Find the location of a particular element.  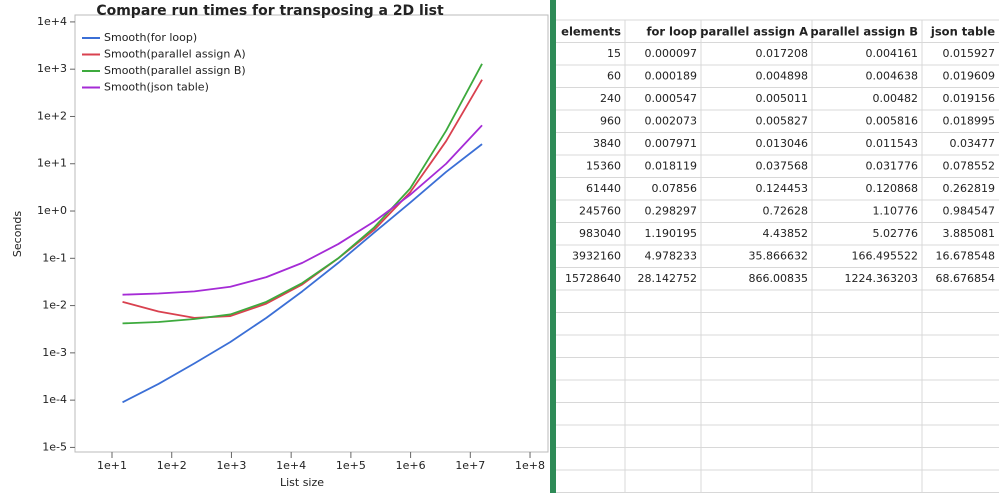

table-cell: 0.004638 is located at coordinates (892, 75).